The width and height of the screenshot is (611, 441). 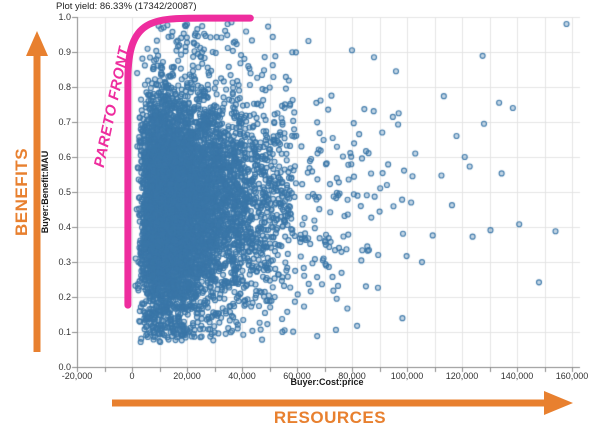 What do you see at coordinates (64, 87) in the screenshot?
I see `y-tick-label: 0.8` at bounding box center [64, 87].